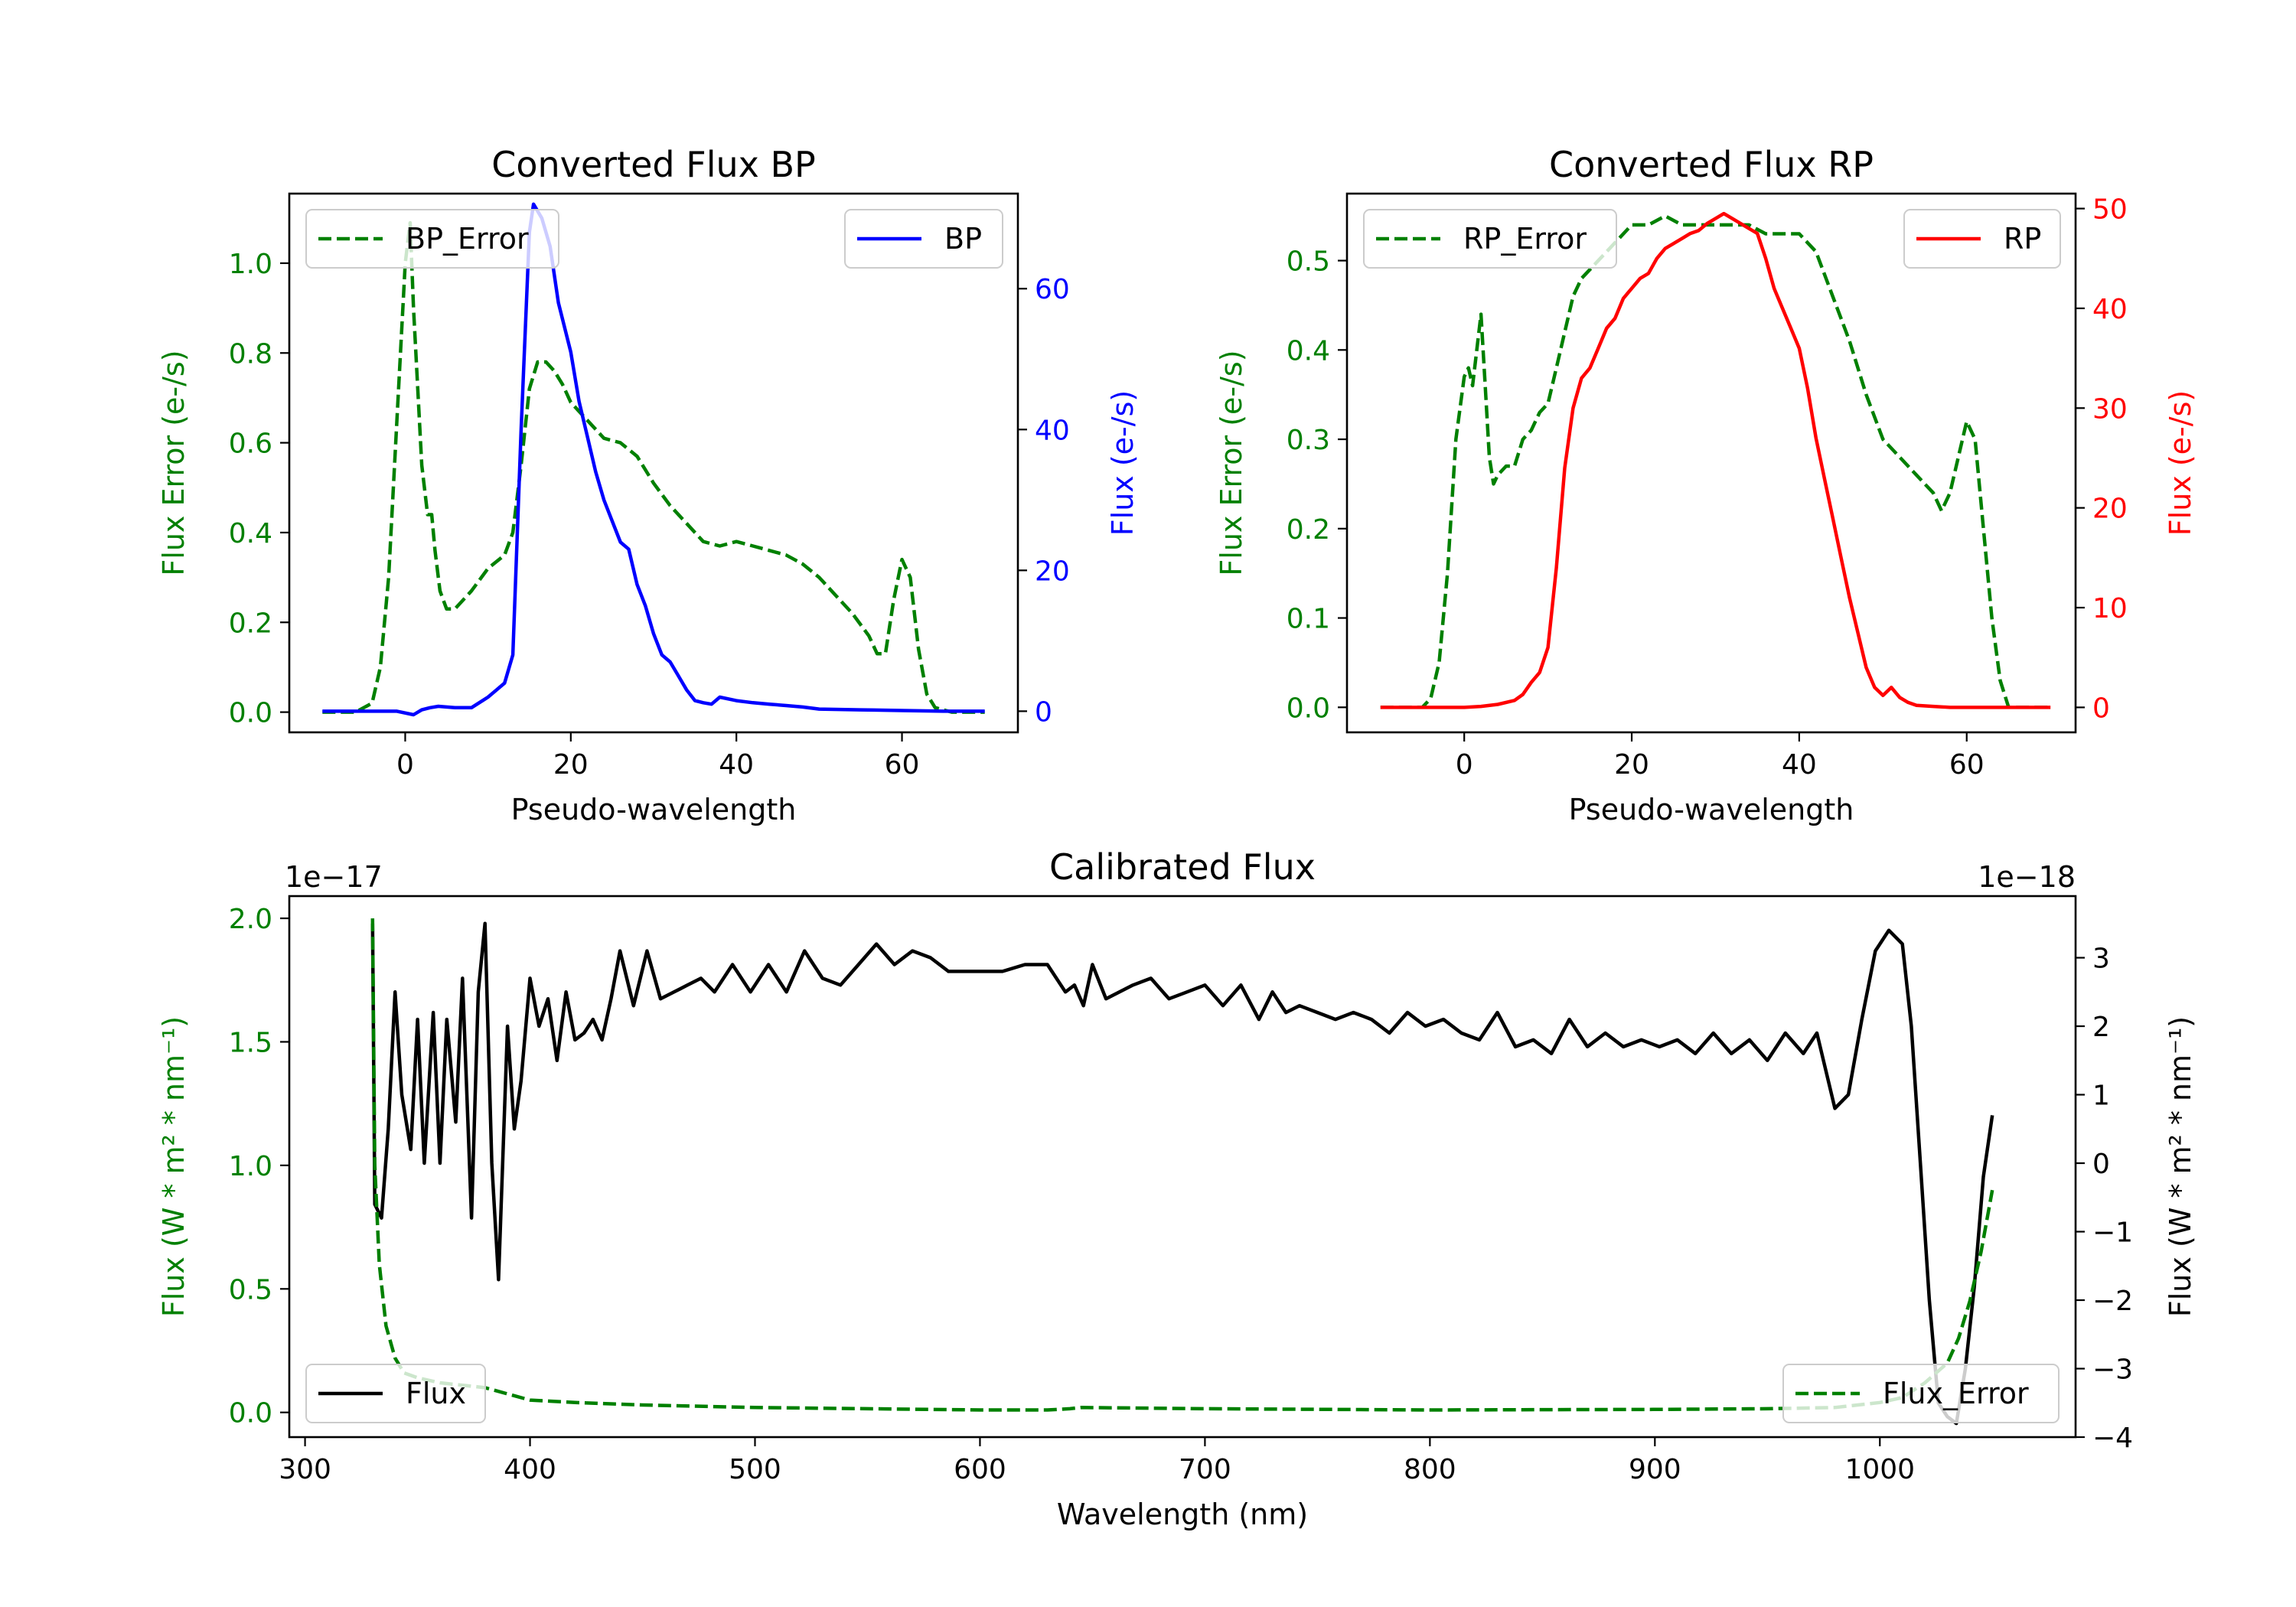 The width and height of the screenshot is (2296, 1607). I want to click on y-right-tick-label: 50, so click(2110, 210).